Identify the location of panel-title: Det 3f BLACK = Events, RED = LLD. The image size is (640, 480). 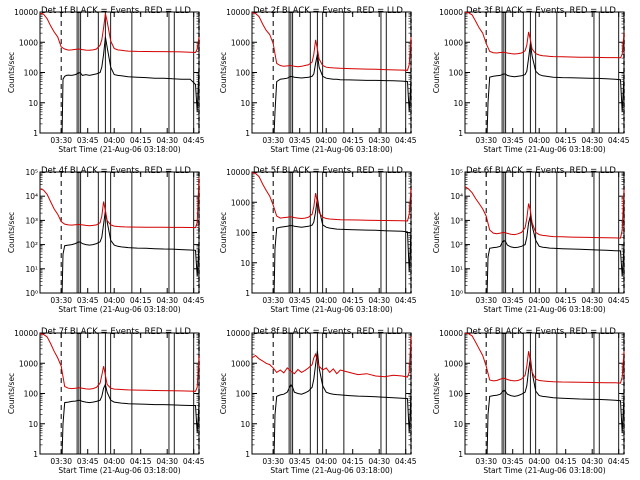
(541, 11).